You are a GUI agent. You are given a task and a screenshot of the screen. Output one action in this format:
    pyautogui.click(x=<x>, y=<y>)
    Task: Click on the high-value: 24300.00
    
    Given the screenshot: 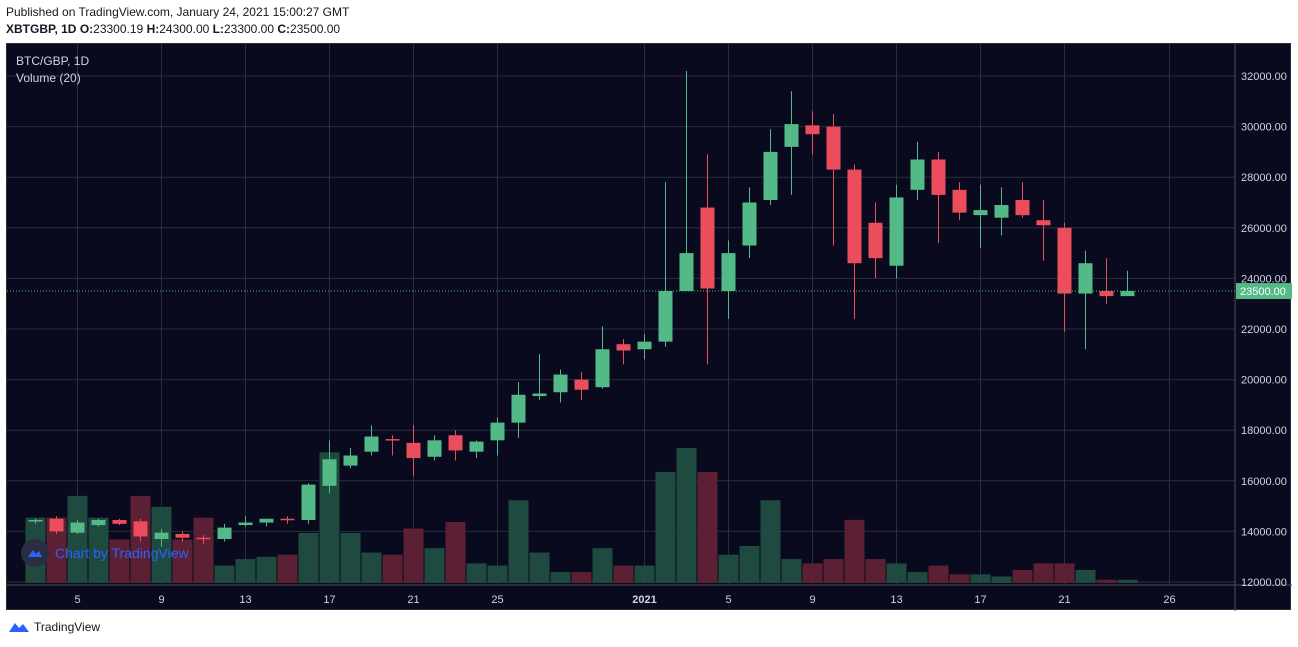 What is the action you would take?
    pyautogui.click(x=184, y=29)
    